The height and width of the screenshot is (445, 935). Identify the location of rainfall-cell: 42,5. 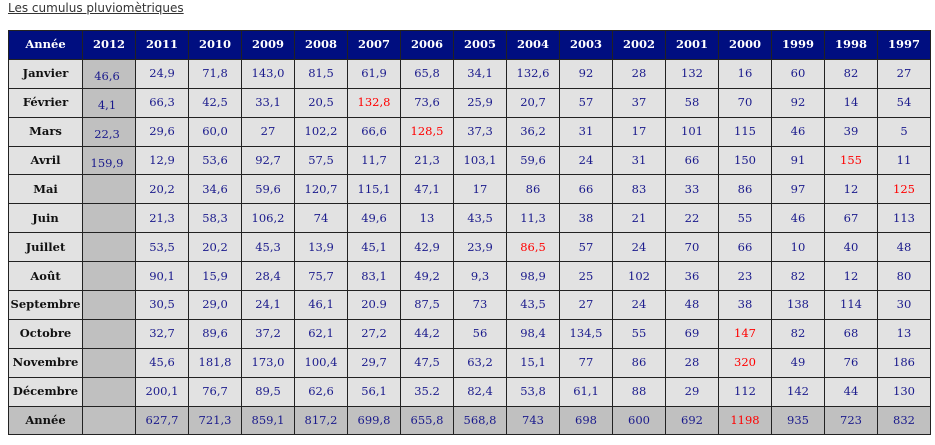
(215, 102).